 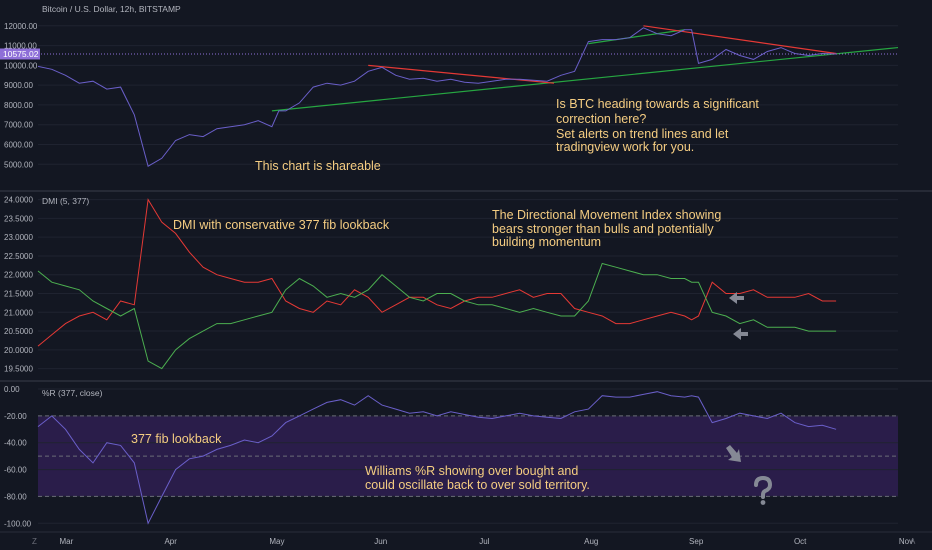 I want to click on x-tick-label: Jul, so click(x=484, y=541).